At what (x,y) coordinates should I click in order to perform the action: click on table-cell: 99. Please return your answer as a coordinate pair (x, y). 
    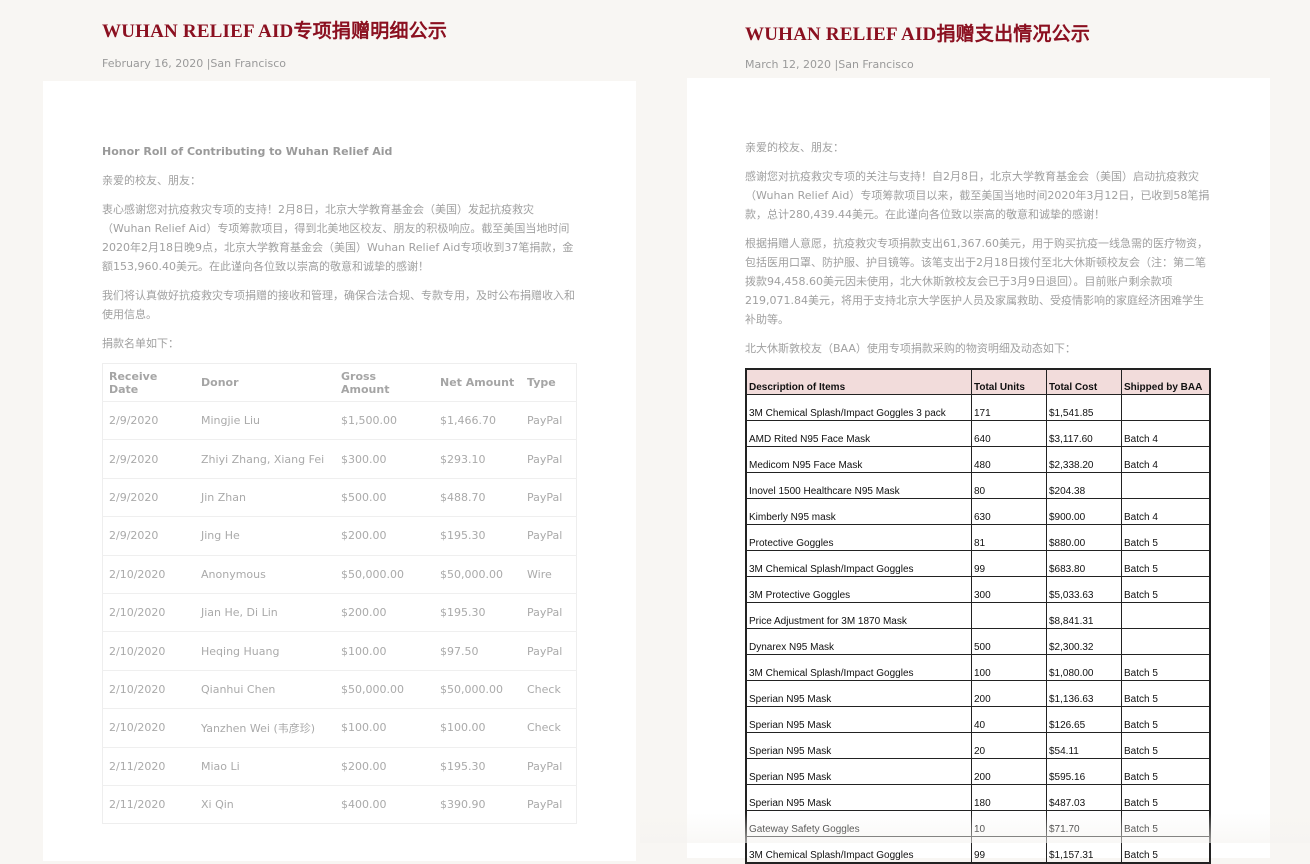
    Looking at the image, I should click on (1009, 563).